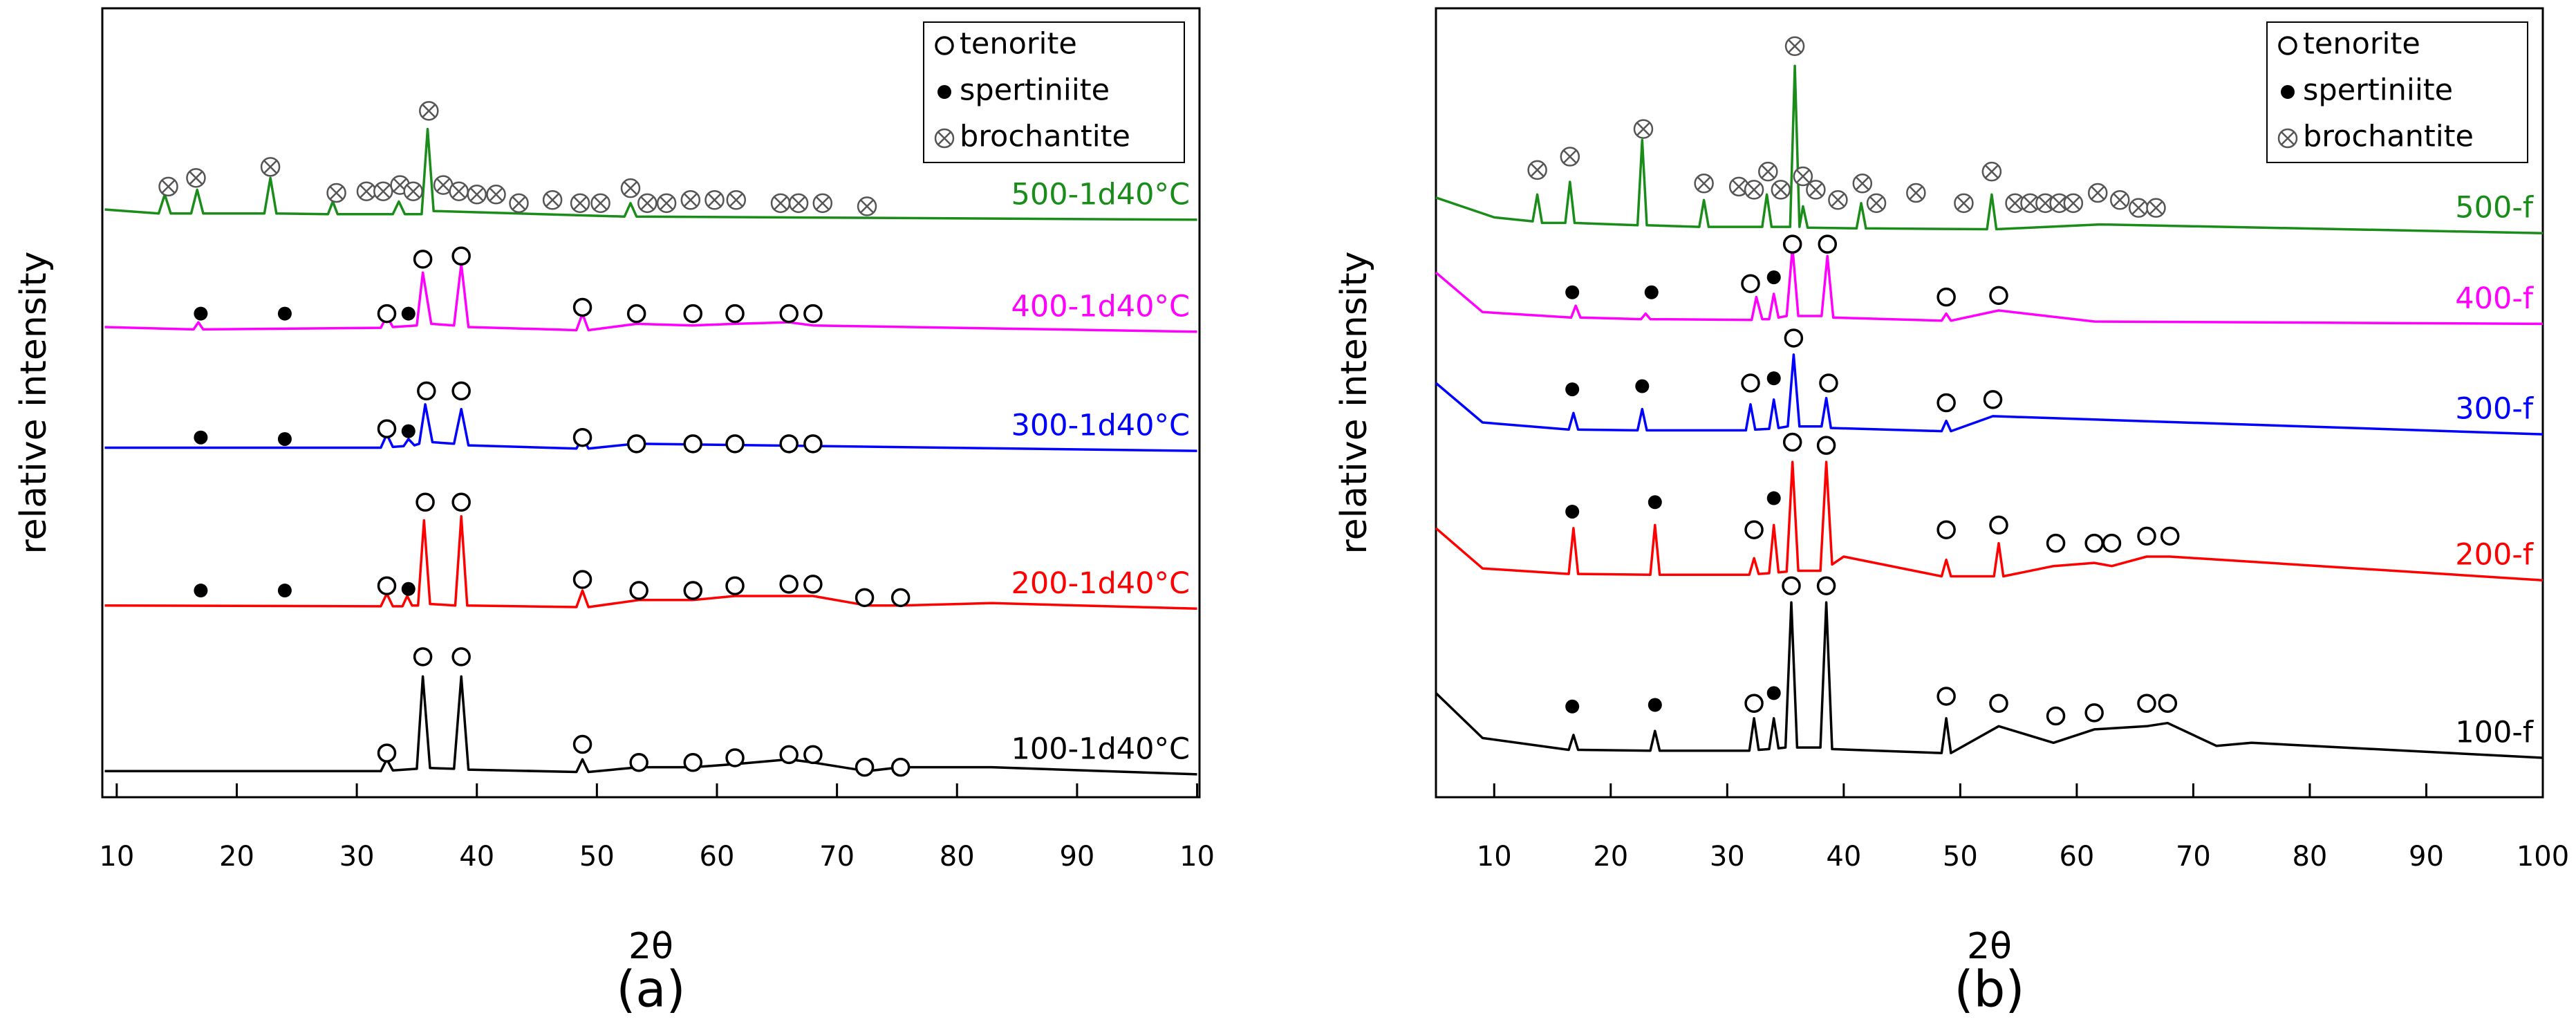  Describe the element at coordinates (717, 857) in the screenshot. I see `x-tick-label: 60` at that location.